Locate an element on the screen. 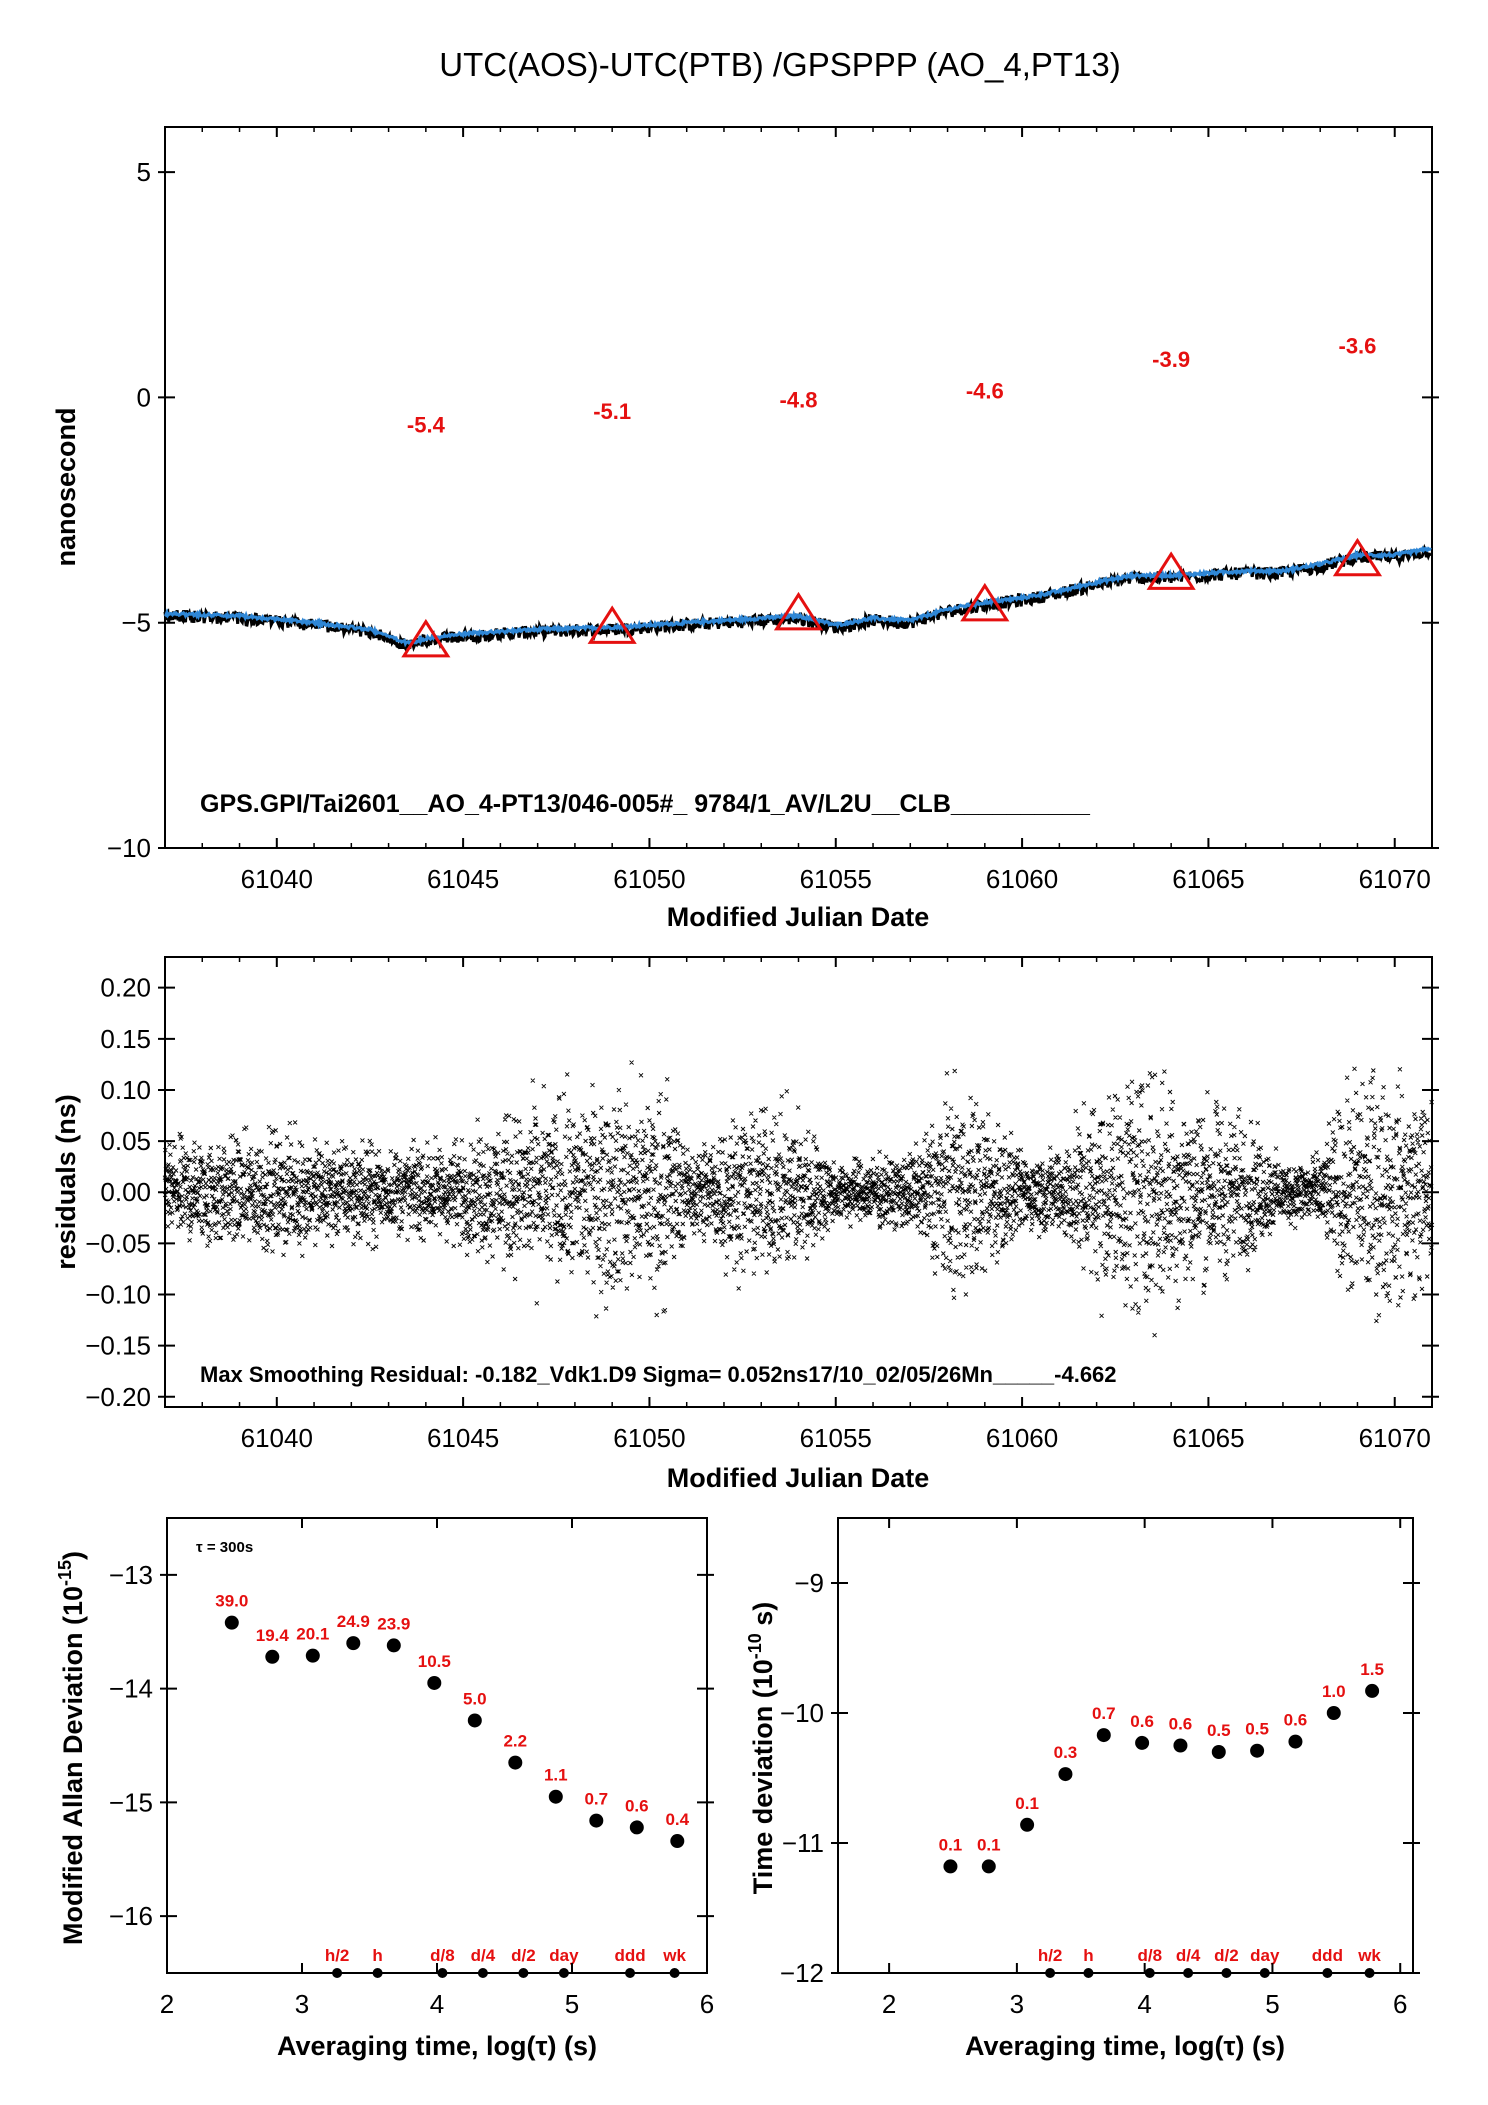  mdev-y-axis-label-main: Modified Allan Deviation (10 is located at coordinates (73, 1765).